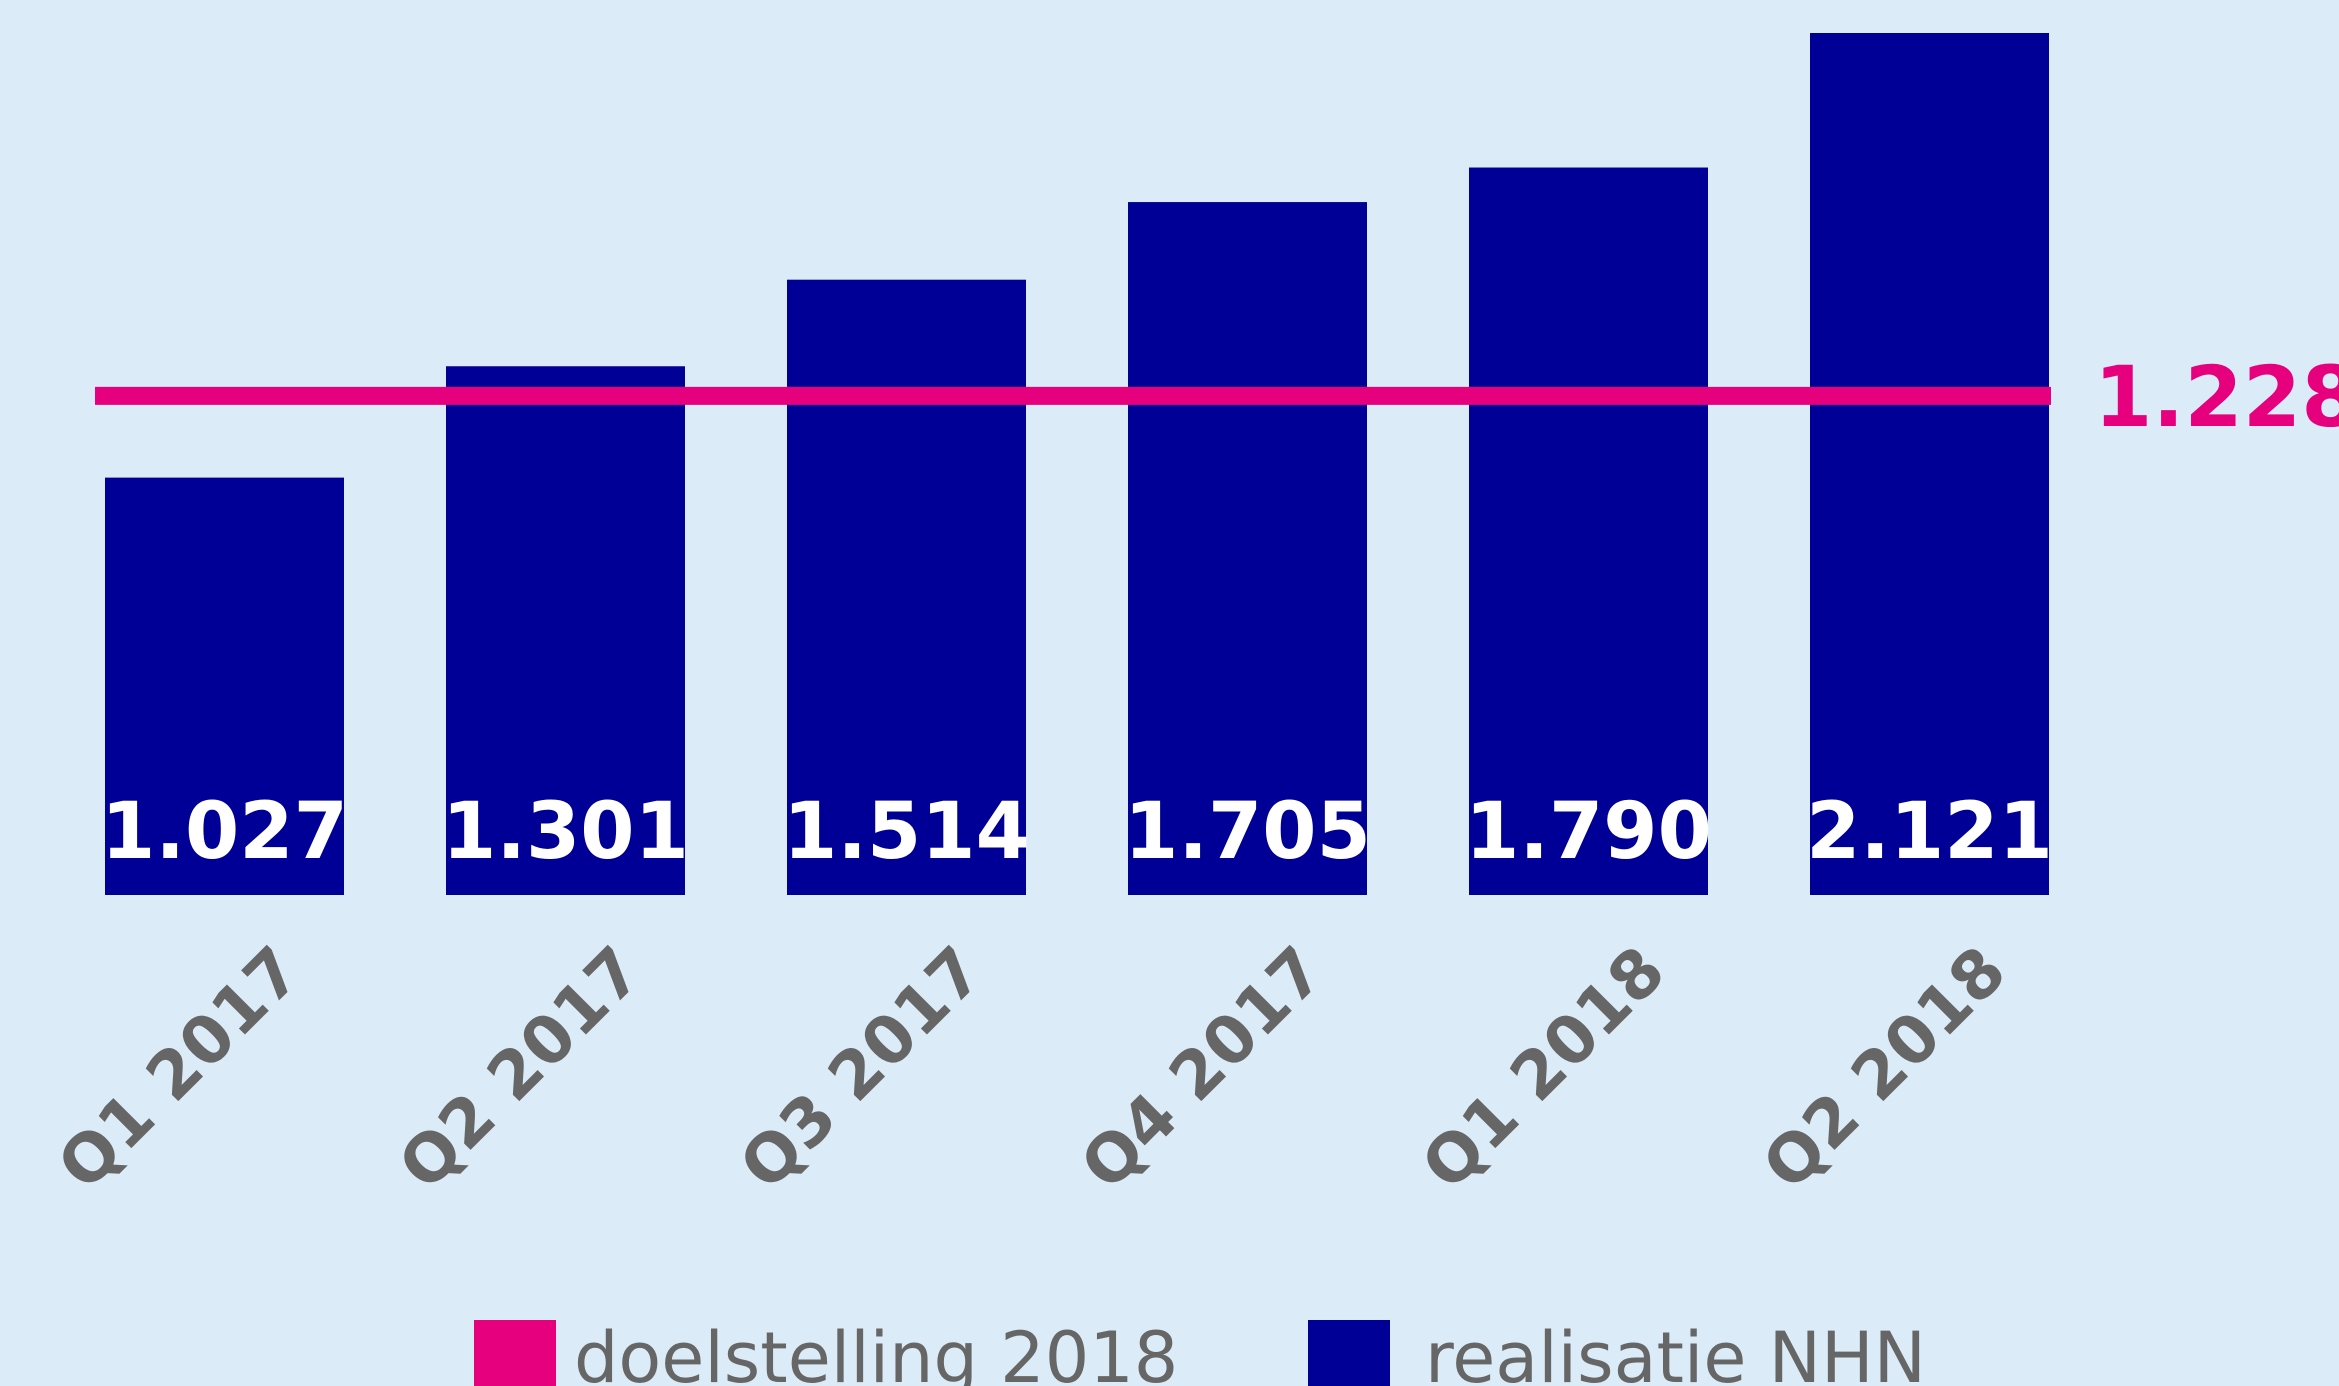  I want to click on value-label: 1.301, so click(565, 832).